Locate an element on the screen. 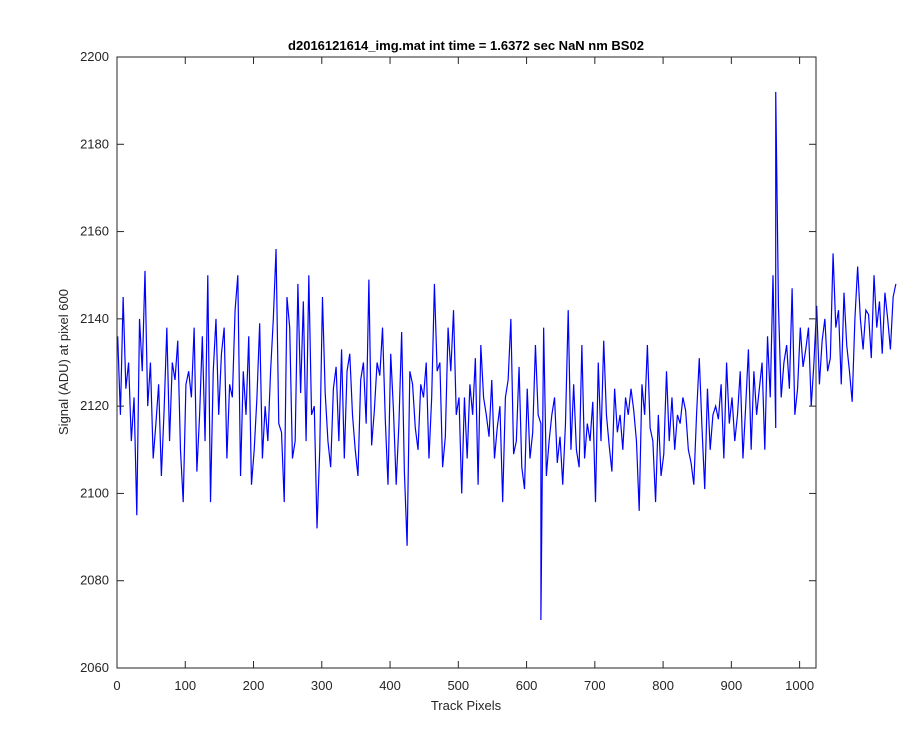 This screenshot has height=750, width=900. x-tick-label: 0 is located at coordinates (116, 685).